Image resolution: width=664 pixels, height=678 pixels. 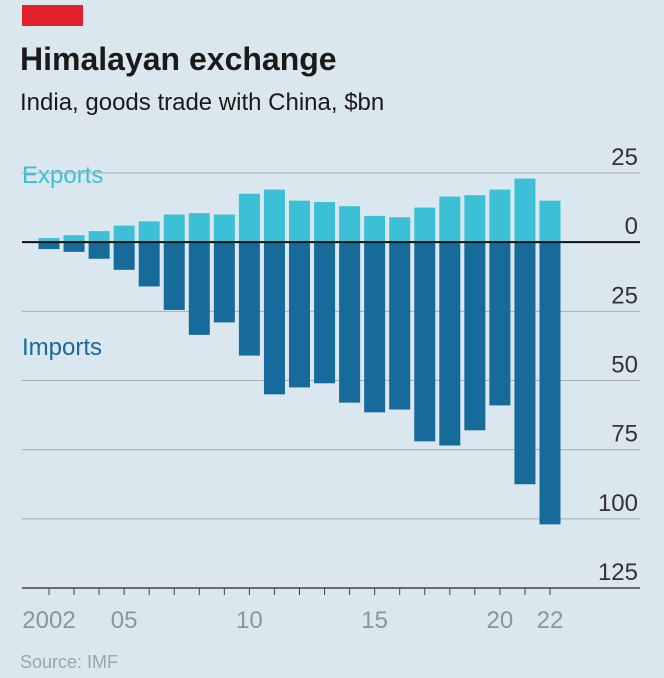 I want to click on y-tick-label: 125, so click(x=618, y=572).